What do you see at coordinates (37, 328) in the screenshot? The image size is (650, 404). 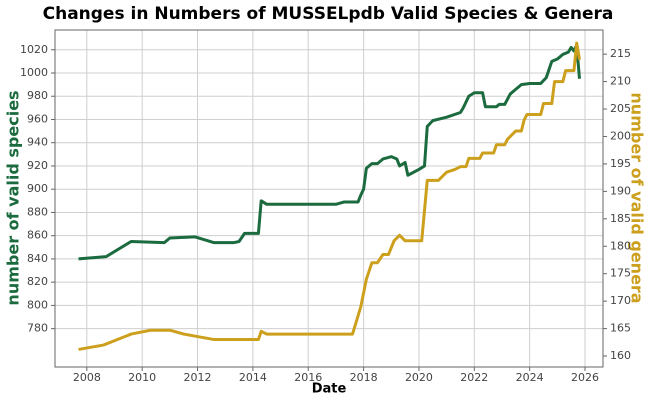 I see `y-tick-label: 780` at bounding box center [37, 328].